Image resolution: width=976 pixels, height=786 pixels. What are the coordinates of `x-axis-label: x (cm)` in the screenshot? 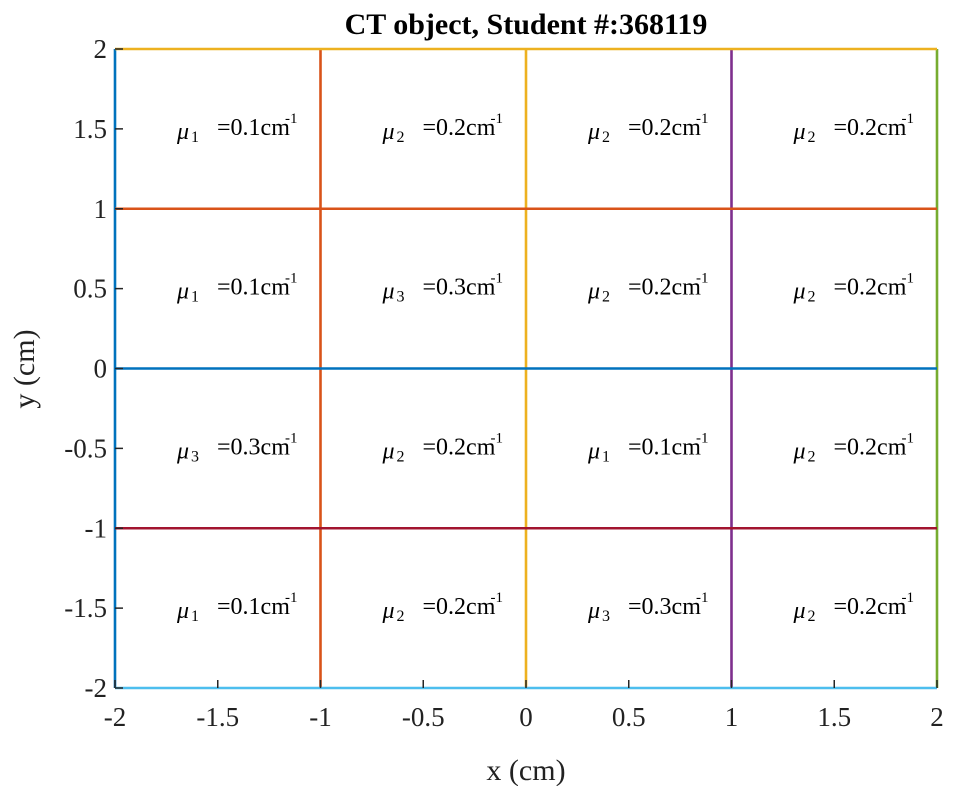 It's located at (525, 770).